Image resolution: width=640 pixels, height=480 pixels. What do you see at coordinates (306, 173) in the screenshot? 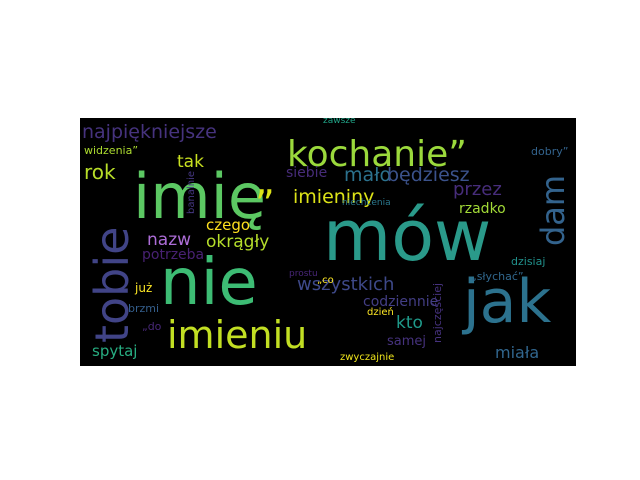
I see `word-16: siebie` at bounding box center [306, 173].